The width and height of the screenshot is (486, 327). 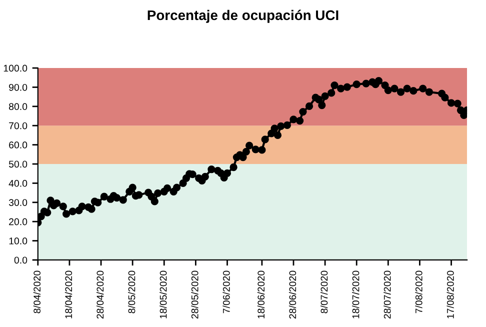 I want to click on x-tick-label: 18/07/2020, so click(x=356, y=294).